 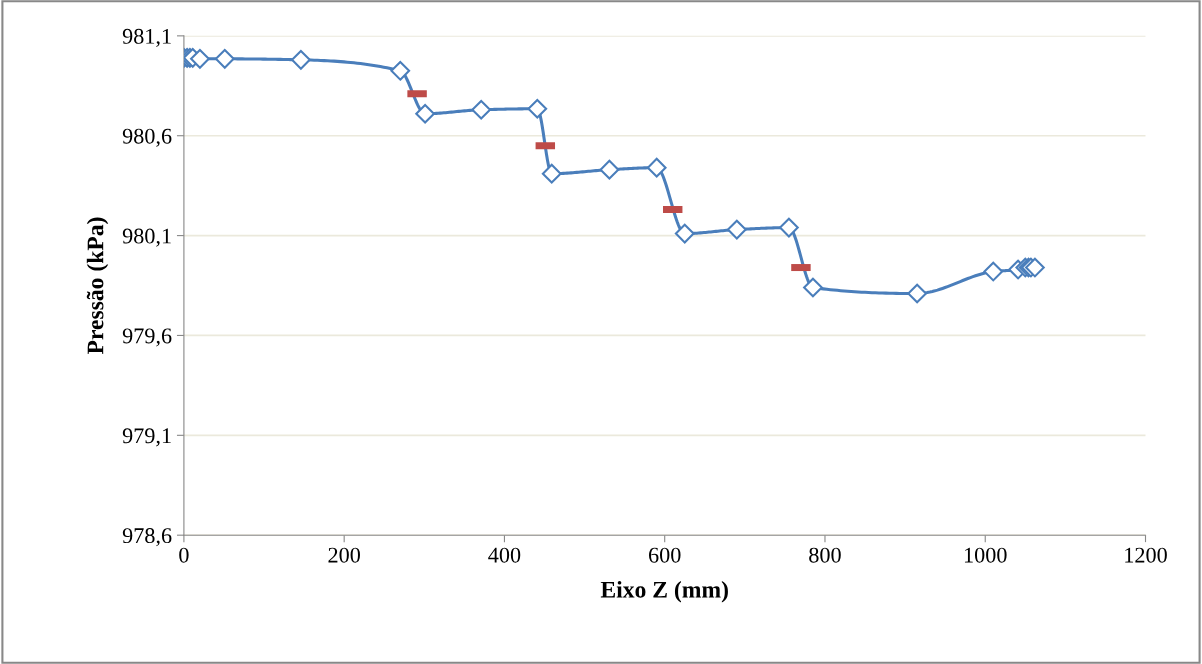 I want to click on x-tick-label: 200, so click(x=344, y=555).